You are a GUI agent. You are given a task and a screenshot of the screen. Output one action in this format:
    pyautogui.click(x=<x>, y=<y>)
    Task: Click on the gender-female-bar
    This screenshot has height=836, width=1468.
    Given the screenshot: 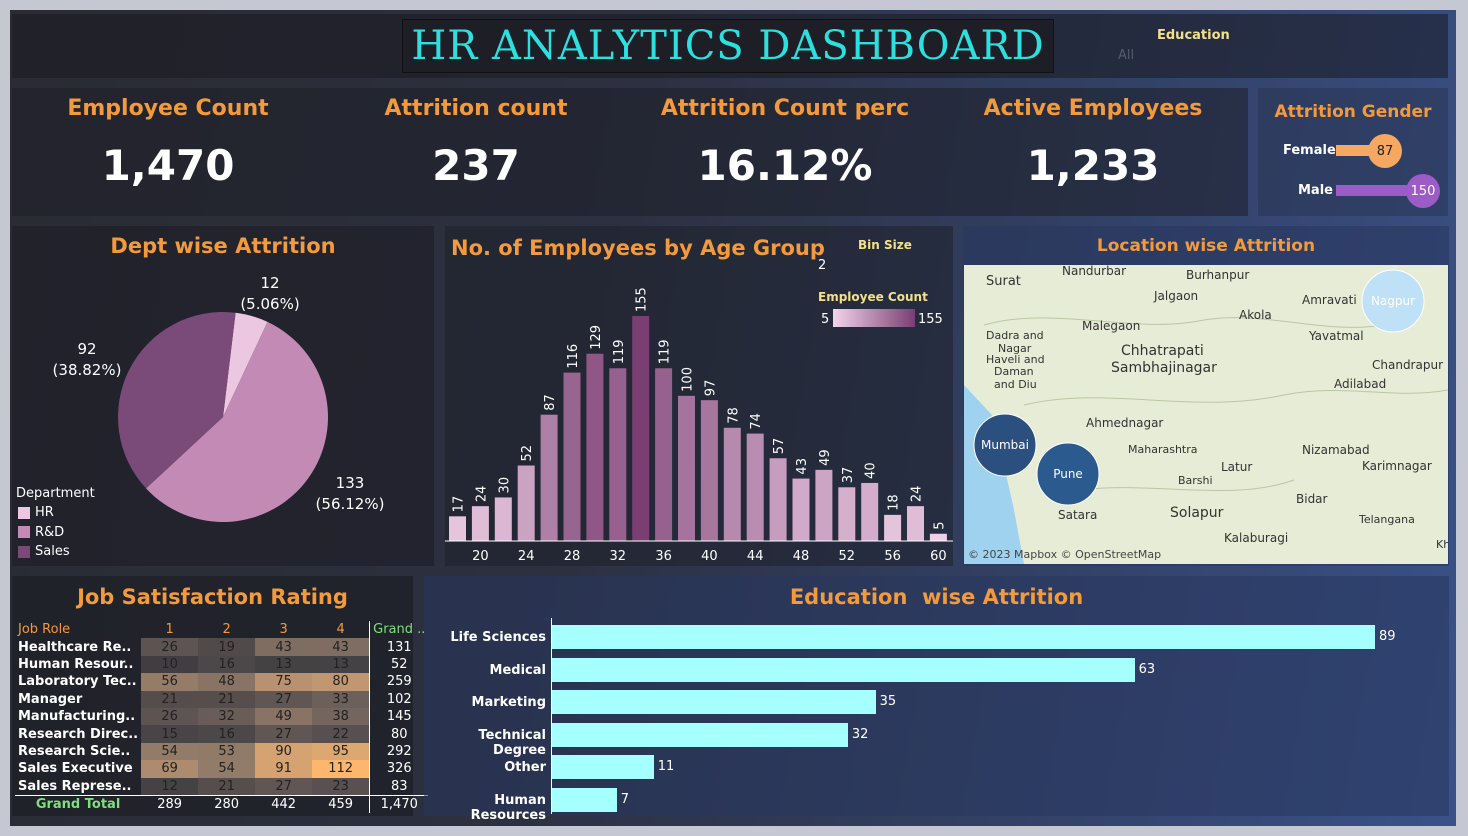 What is the action you would take?
    pyautogui.click(x=1360, y=150)
    